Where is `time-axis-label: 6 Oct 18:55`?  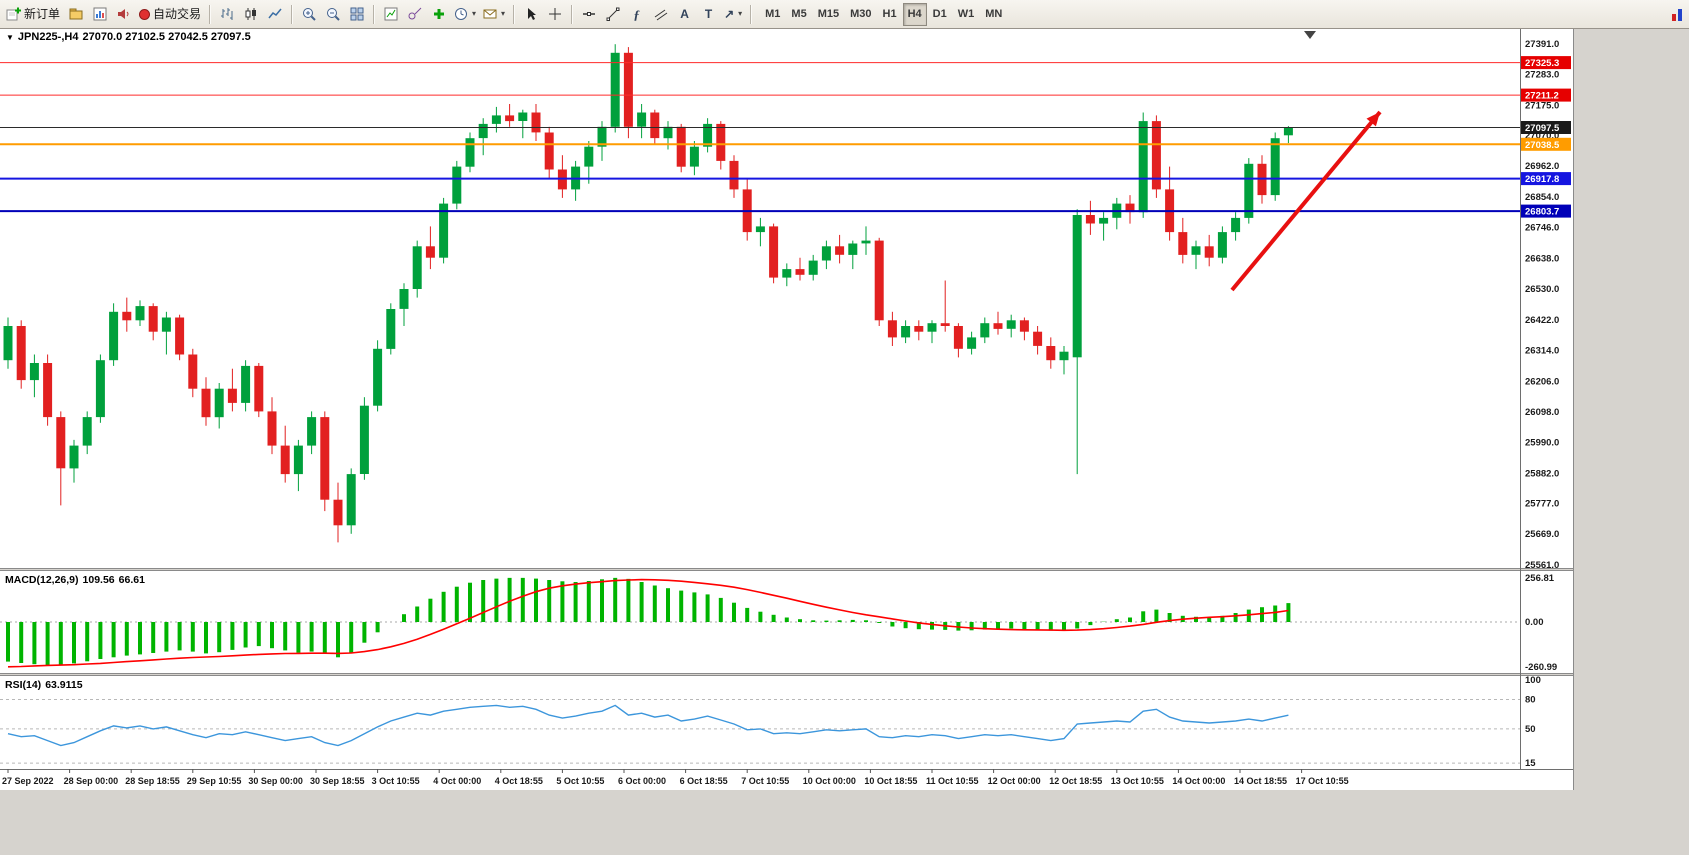 time-axis-label: 6 Oct 18:55 is located at coordinates (704, 781).